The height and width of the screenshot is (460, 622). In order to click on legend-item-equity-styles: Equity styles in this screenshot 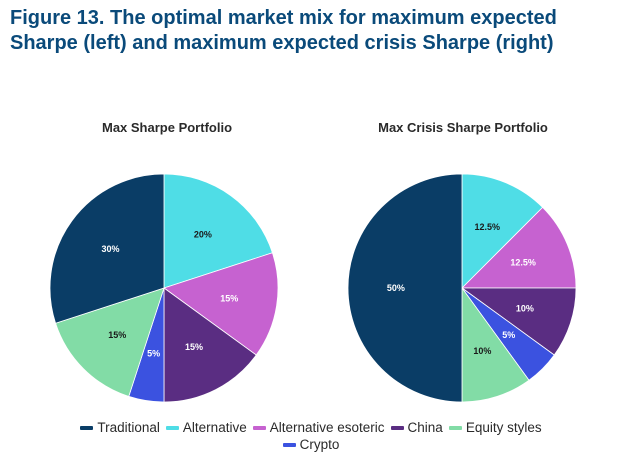, I will do `click(495, 427)`.